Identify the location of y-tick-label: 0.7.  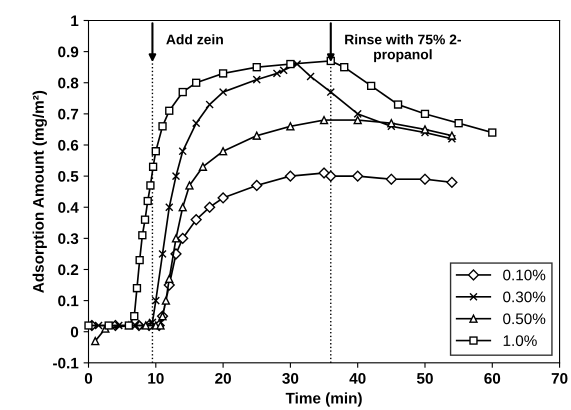
(68, 114).